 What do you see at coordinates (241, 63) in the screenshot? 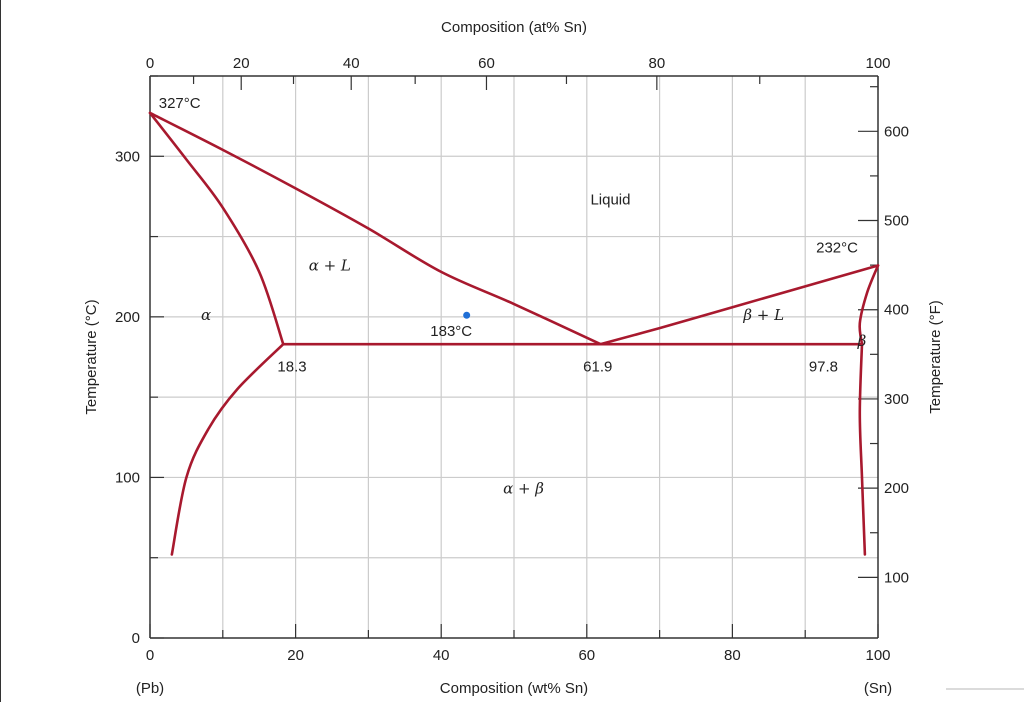
I see `x-tick-label-top: 20` at bounding box center [241, 63].